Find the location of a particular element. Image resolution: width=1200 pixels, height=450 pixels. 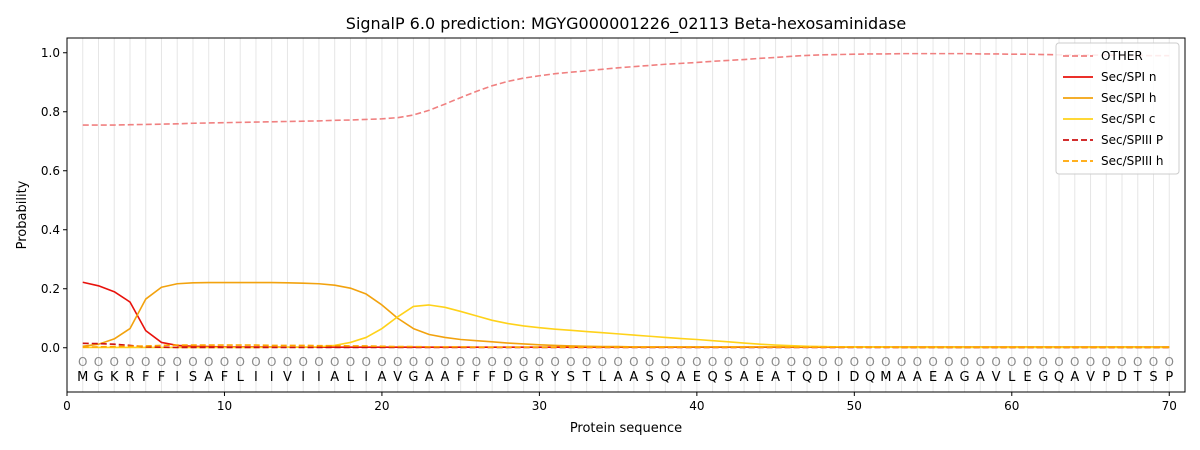

y-tick-label: 0.4 is located at coordinates (50, 230).